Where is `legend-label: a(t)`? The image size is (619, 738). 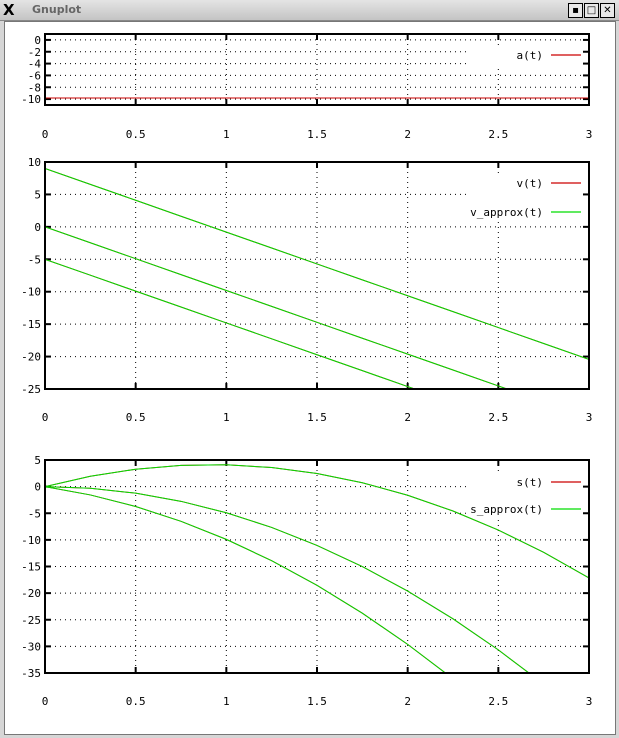 legend-label: a(t) is located at coordinates (530, 55).